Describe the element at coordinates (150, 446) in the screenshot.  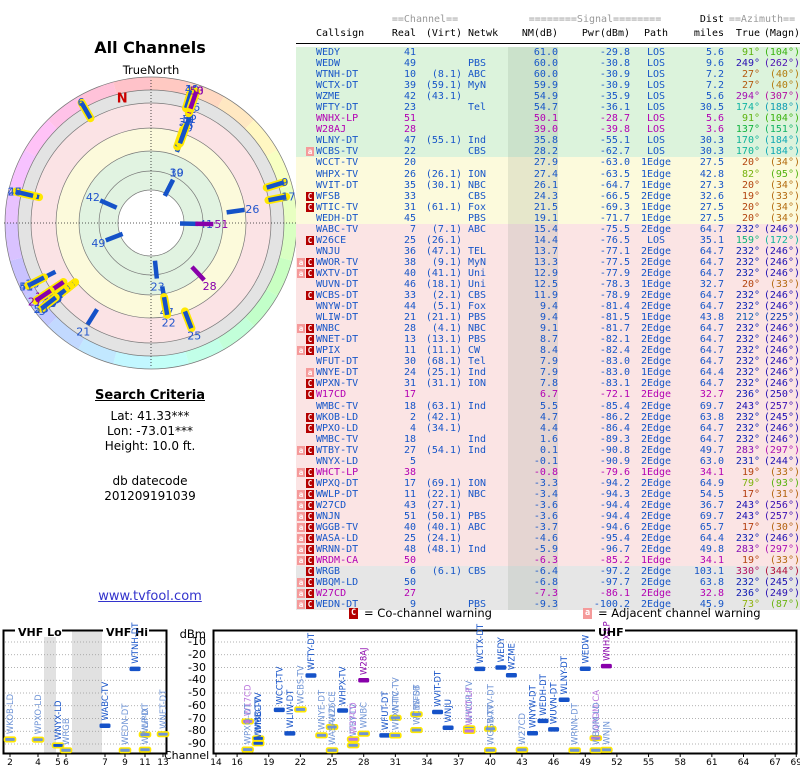
I see `height-value: Height: 10.0 ft.` at that location.